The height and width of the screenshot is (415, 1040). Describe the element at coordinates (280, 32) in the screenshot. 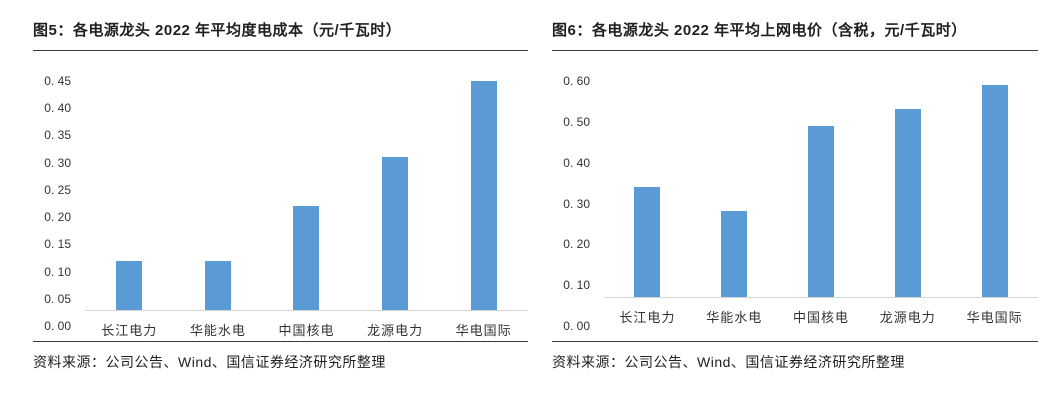

I see `figure5-title: 图5：各电源龙头 2022 年平均度电成本（元/千瓦时）` at that location.